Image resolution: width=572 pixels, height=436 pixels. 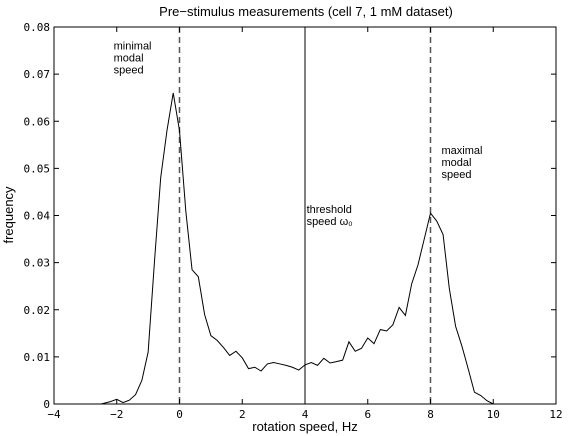 I want to click on y-tick-label: 0.03, so click(x=37, y=263).